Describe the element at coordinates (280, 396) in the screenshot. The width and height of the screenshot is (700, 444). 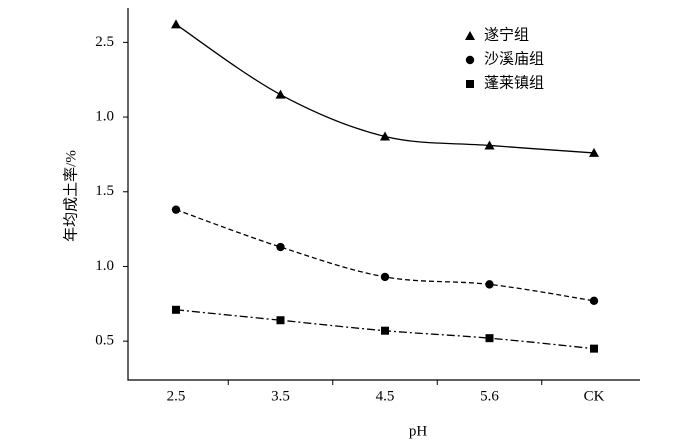
I see `x-tick-label: 3.5` at that location.